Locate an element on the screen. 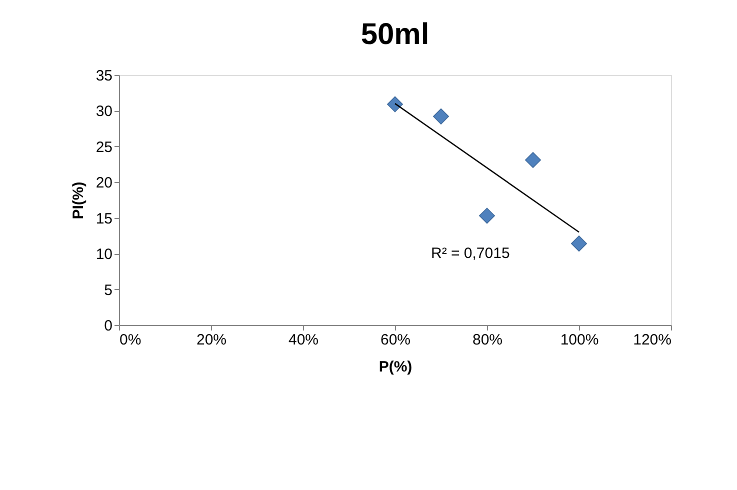 This screenshot has height=490, width=737. y-tick-label: 10 is located at coordinates (104, 255).